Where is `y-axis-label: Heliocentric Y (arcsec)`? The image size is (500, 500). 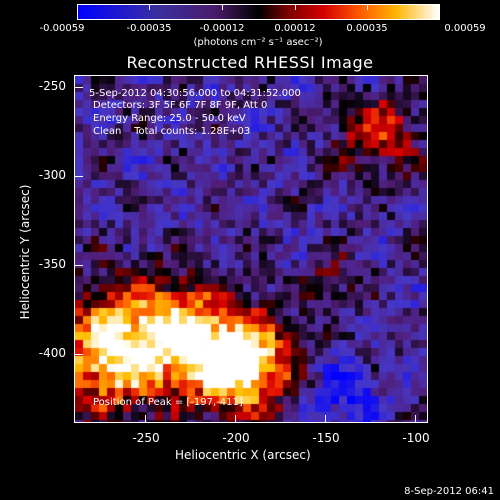 y-axis-label: Heliocentric Y (arcsec) is located at coordinates (25, 252).